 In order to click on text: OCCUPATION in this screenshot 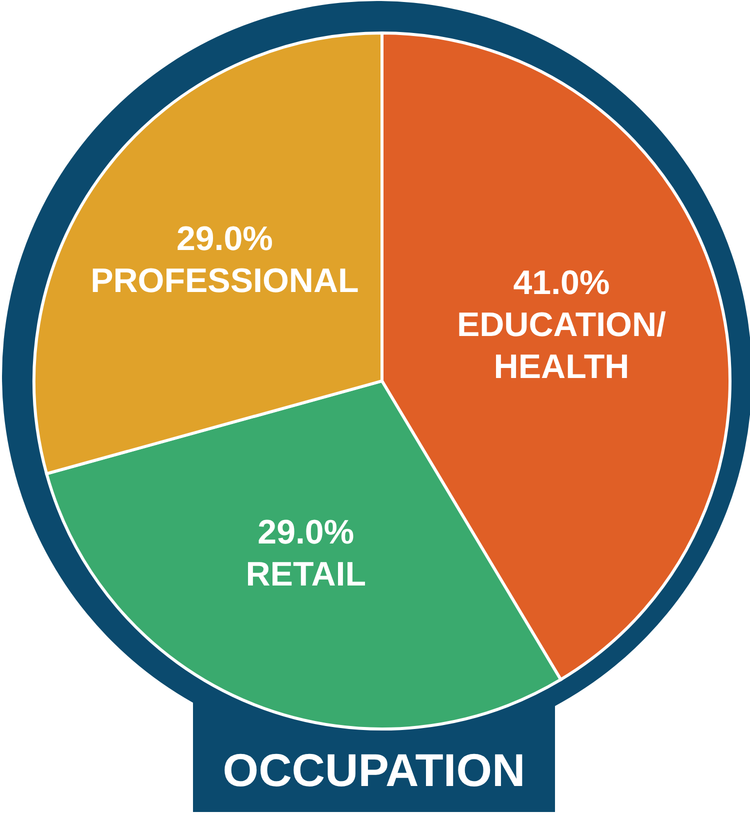, I will do `click(374, 770)`.